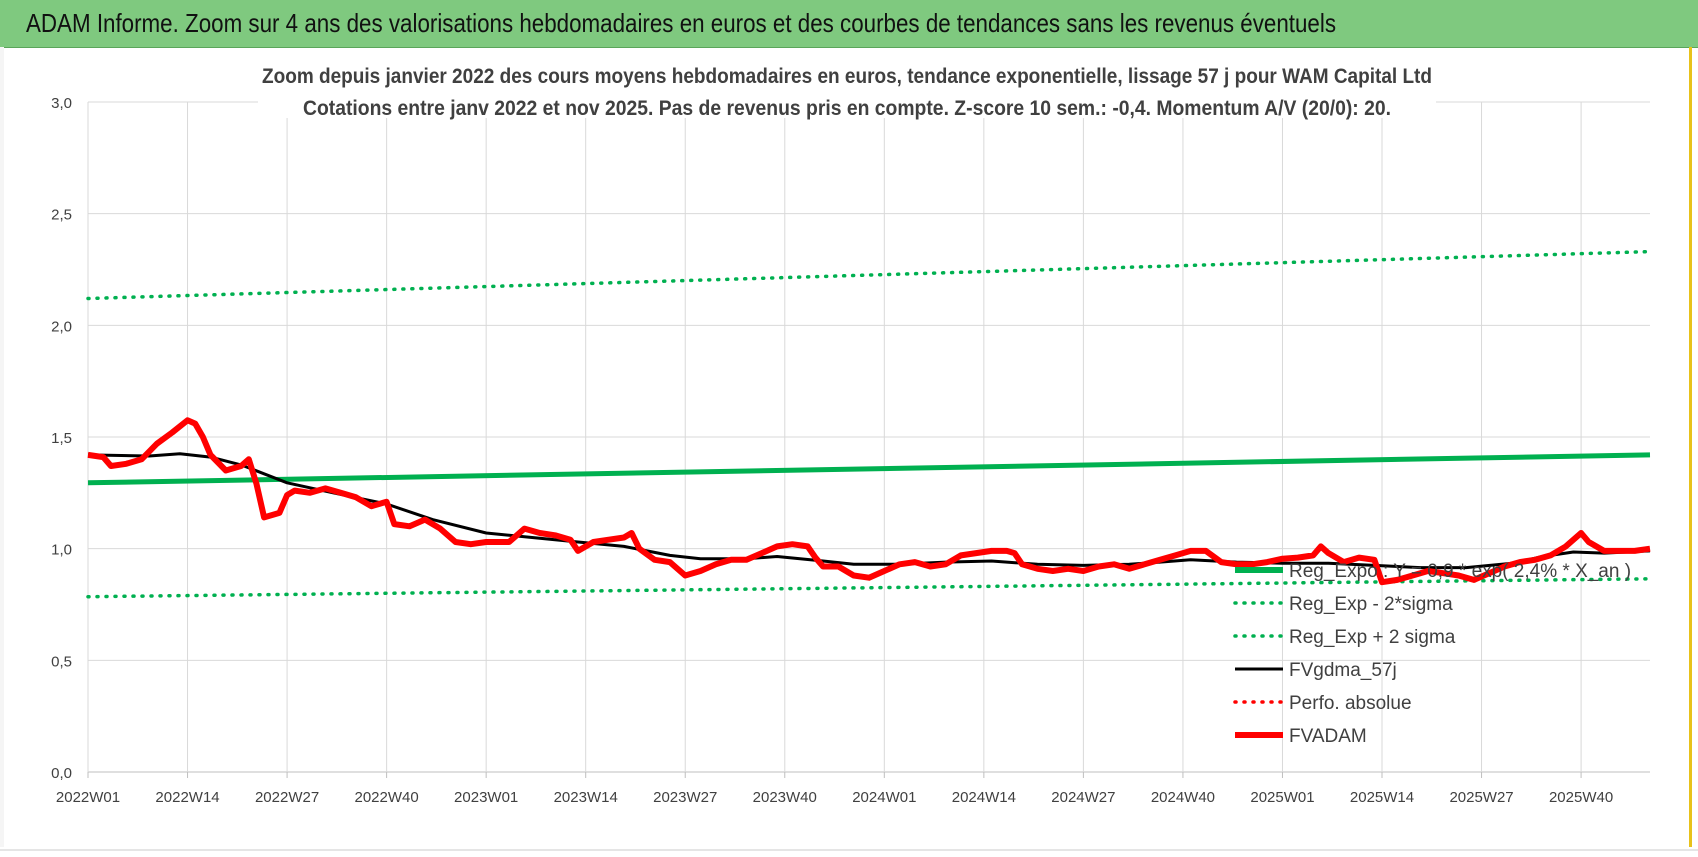  I want to click on x-tick-label: 2022W14, so click(187, 797).